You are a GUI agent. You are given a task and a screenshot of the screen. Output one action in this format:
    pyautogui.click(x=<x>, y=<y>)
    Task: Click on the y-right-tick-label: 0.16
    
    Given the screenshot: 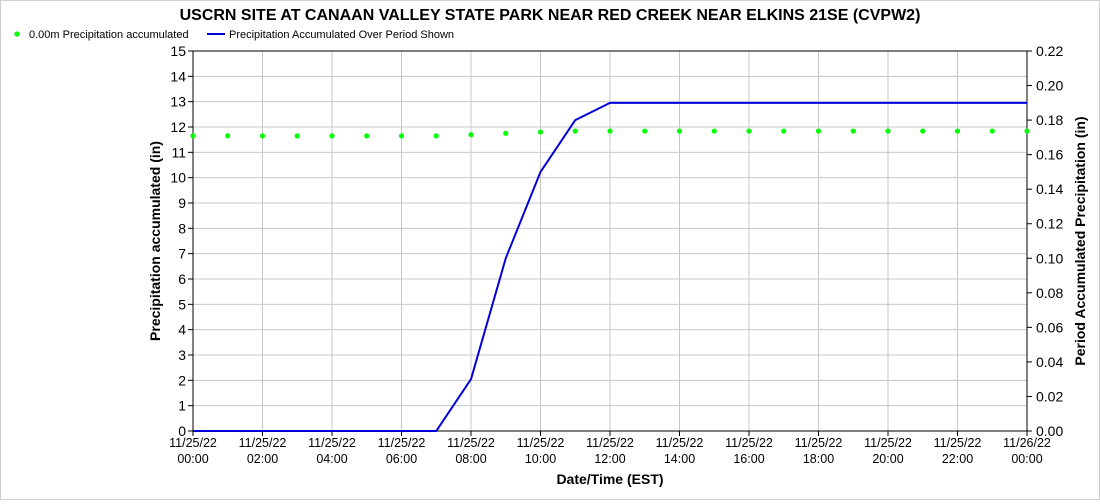 What is the action you would take?
    pyautogui.click(x=1049, y=155)
    